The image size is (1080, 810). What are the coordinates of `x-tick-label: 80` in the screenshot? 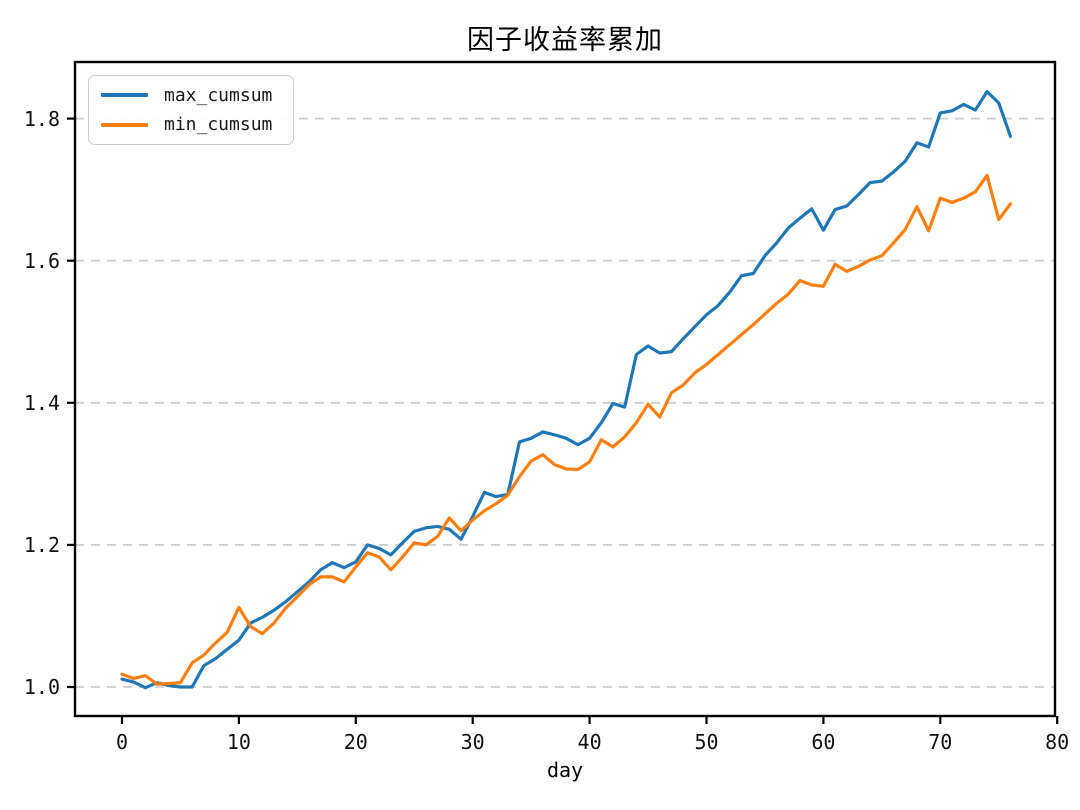 It's located at (1057, 742).